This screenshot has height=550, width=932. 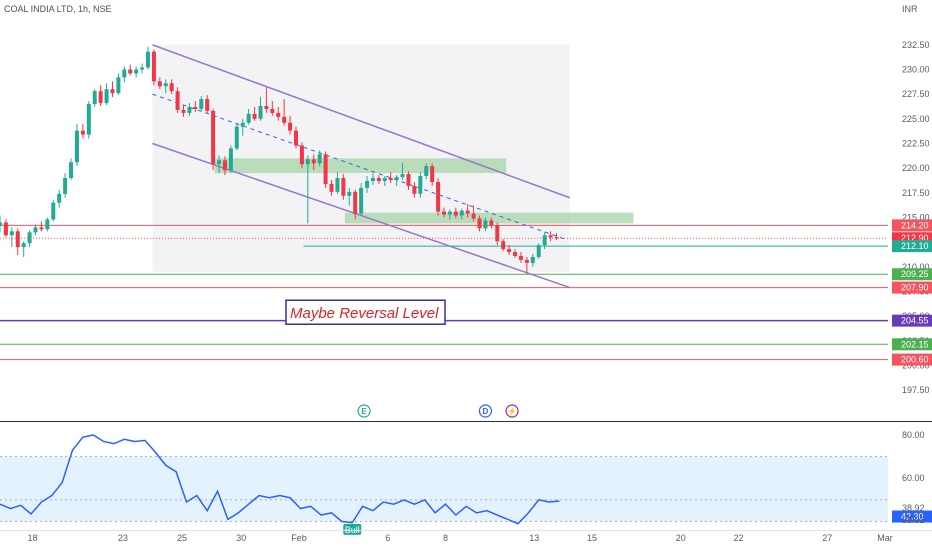 I want to click on price-tick-label: 220.00, so click(x=916, y=168).